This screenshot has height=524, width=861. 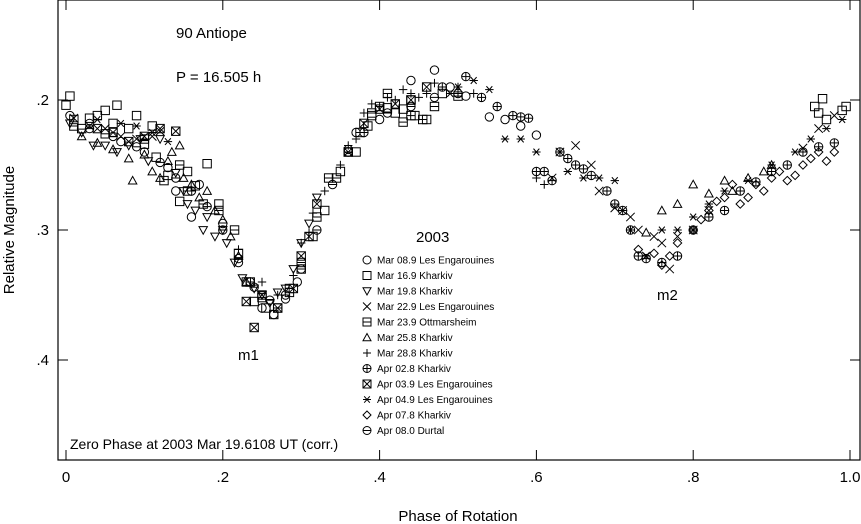 I want to click on x-tick-label: .8, so click(x=693, y=477).